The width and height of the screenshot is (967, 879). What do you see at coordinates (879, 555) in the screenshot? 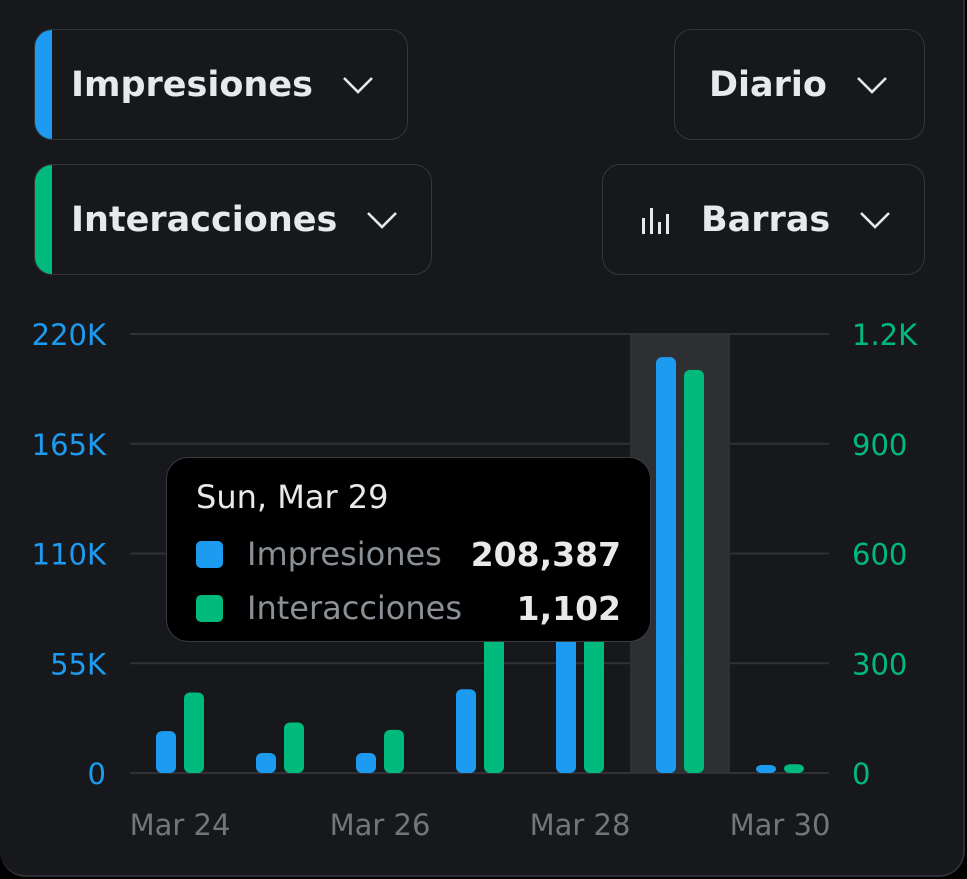
I see `right-axis-tick-label: 600` at bounding box center [879, 555].